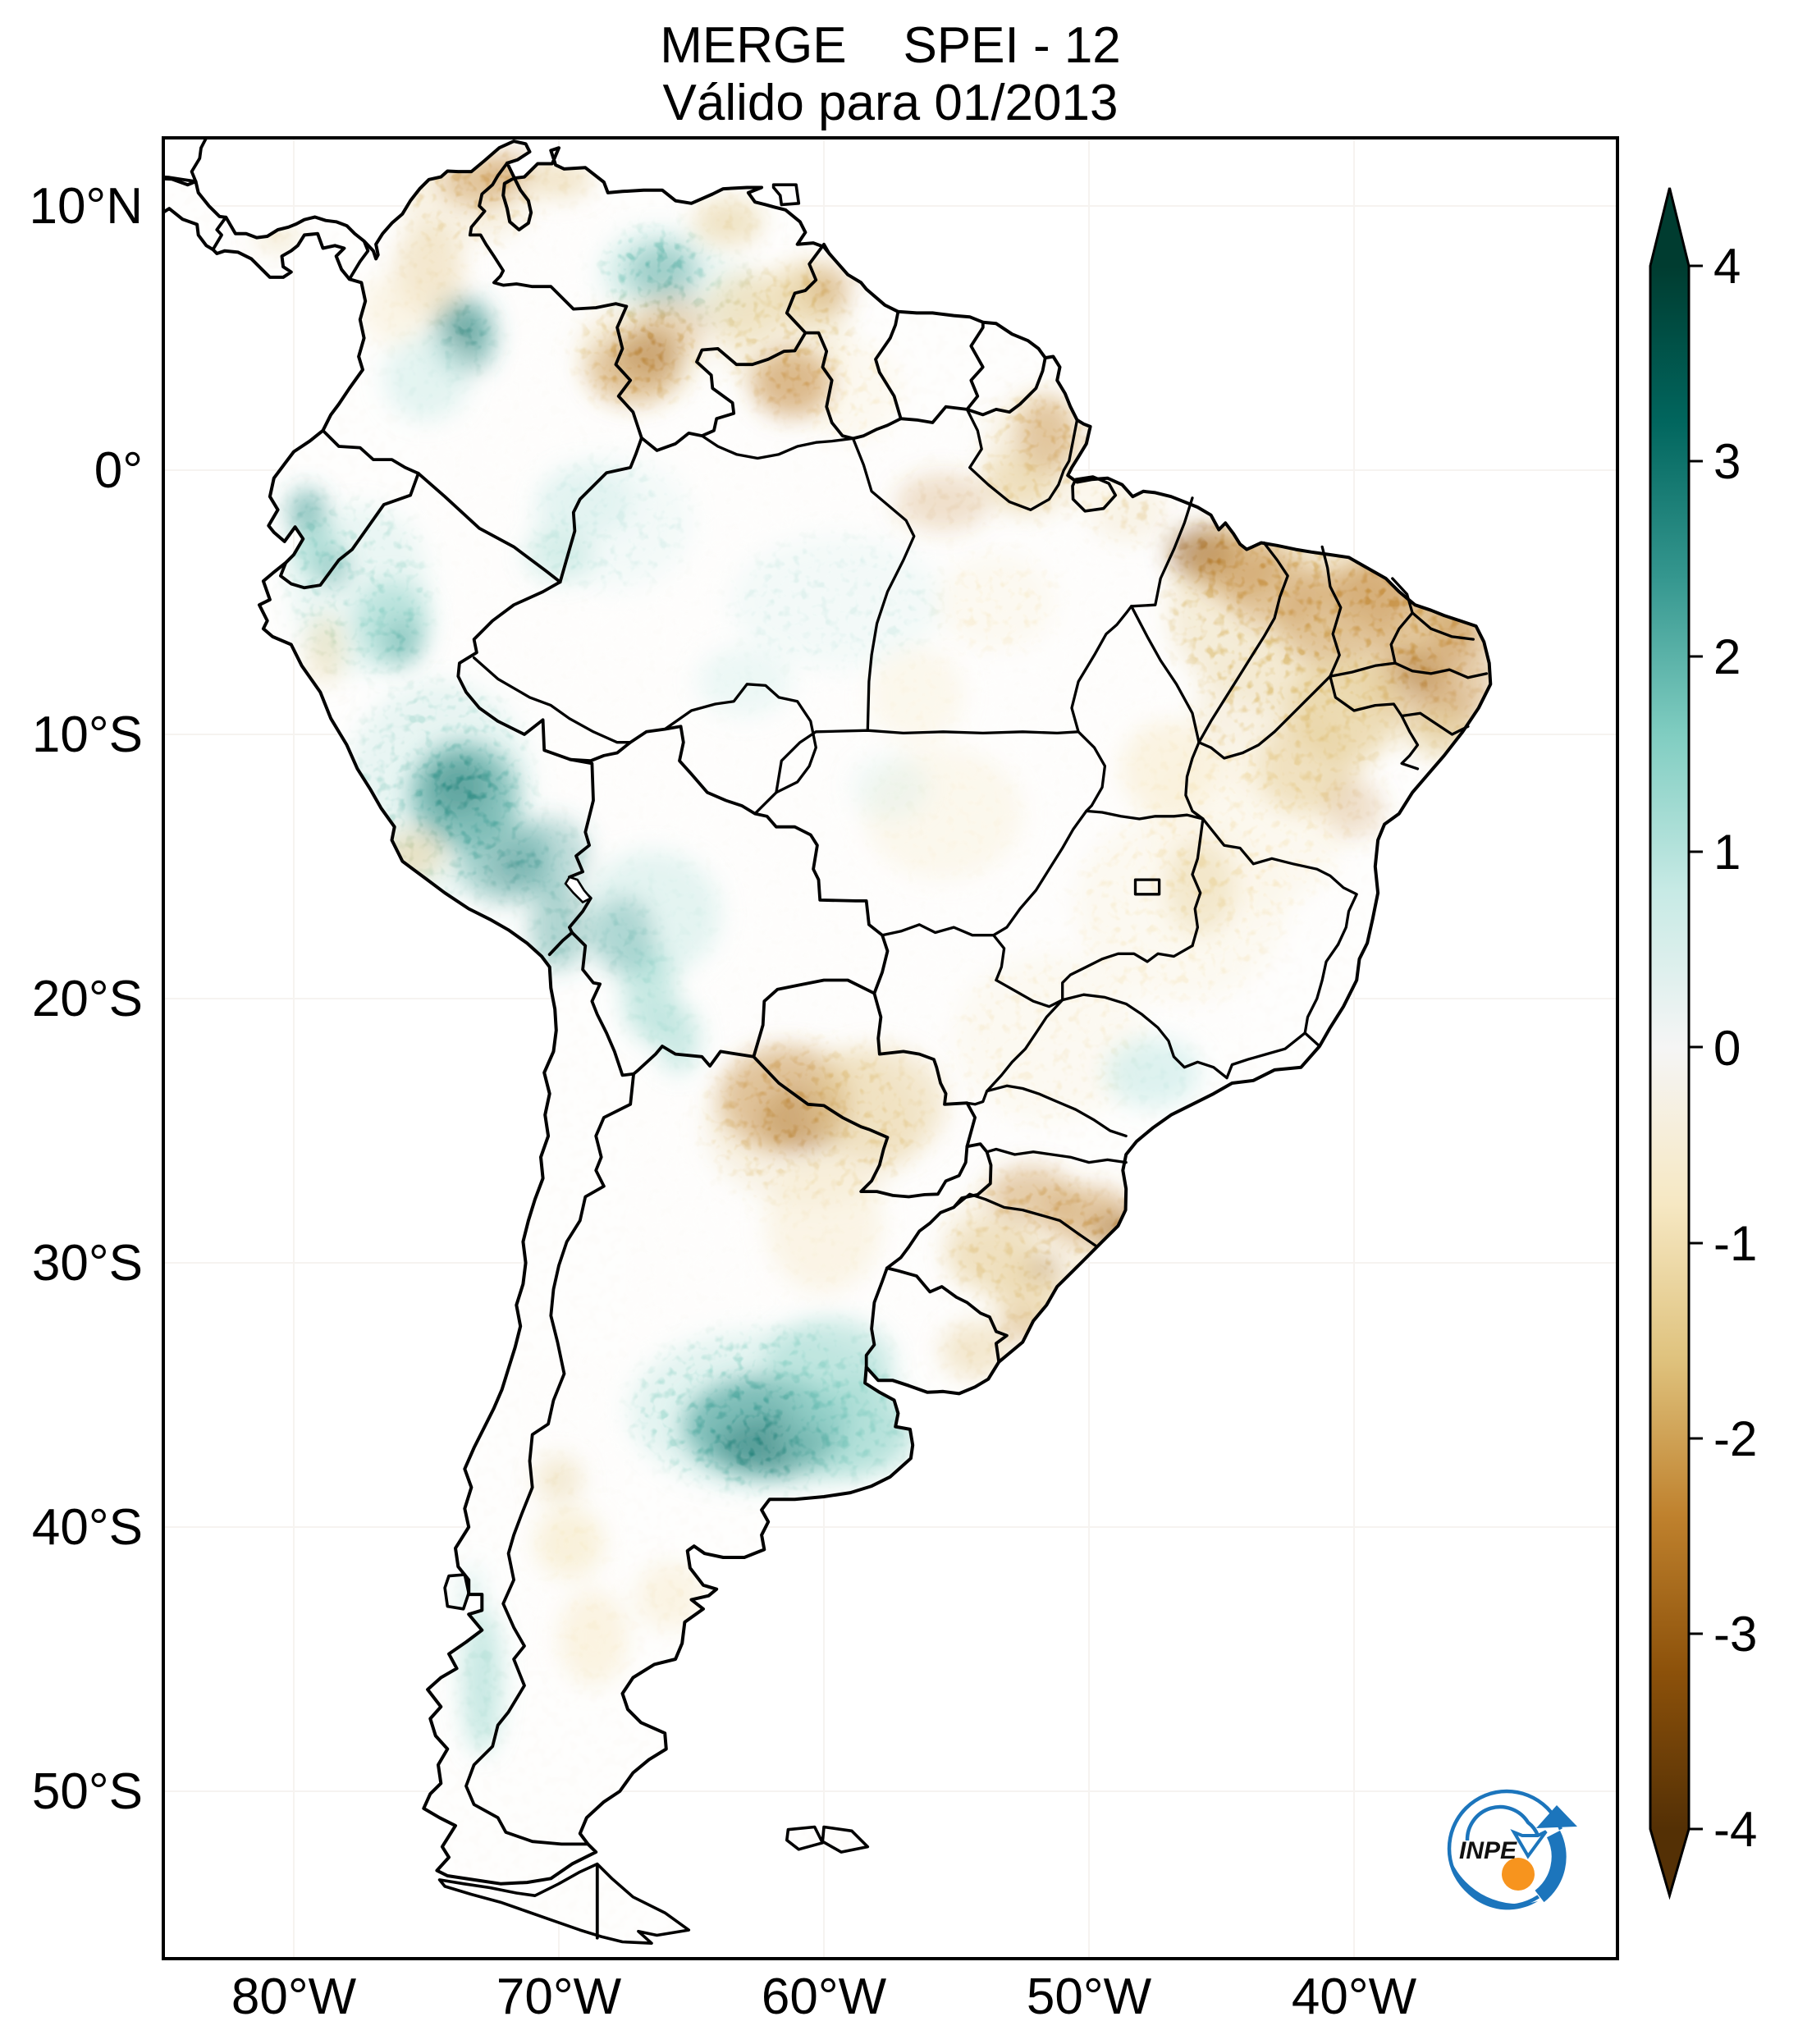 The image size is (1798, 2044). I want to click on svg-text: -3, so click(1735, 1634).